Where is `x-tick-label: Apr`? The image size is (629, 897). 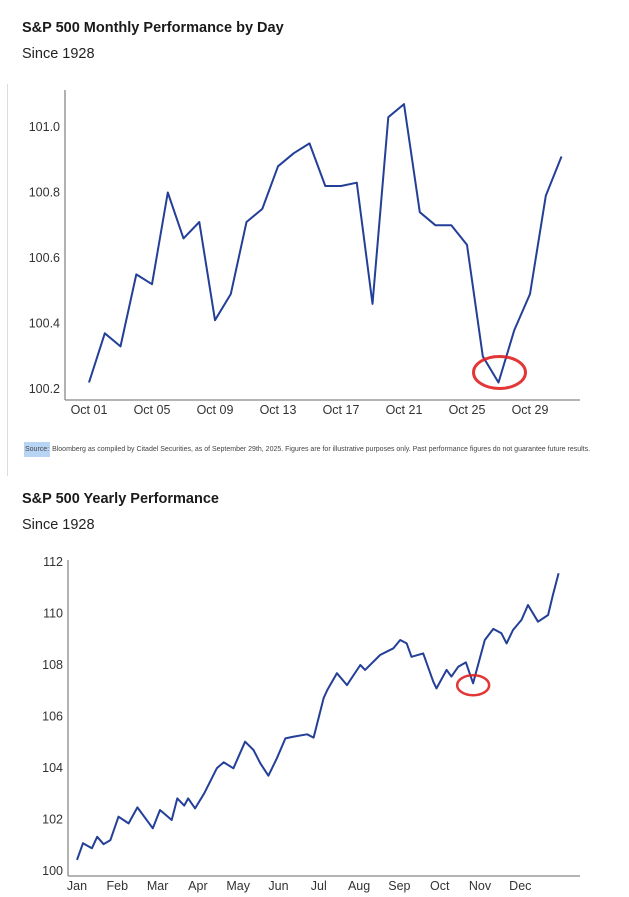 x-tick-label: Apr is located at coordinates (197, 886).